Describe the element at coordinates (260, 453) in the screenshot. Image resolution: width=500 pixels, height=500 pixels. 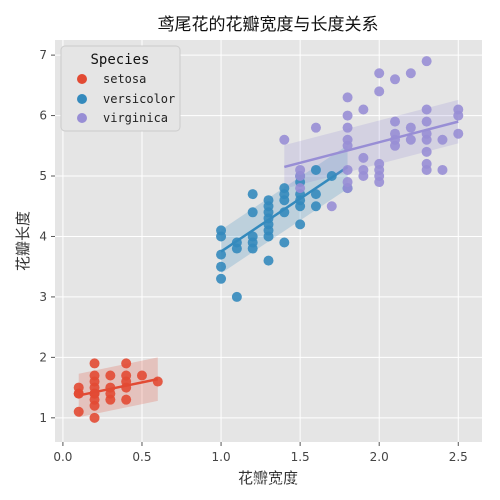
I see `x-axis-ticks: 0.0 0.5 1.0 1.5 2.0 2.5` at that location.